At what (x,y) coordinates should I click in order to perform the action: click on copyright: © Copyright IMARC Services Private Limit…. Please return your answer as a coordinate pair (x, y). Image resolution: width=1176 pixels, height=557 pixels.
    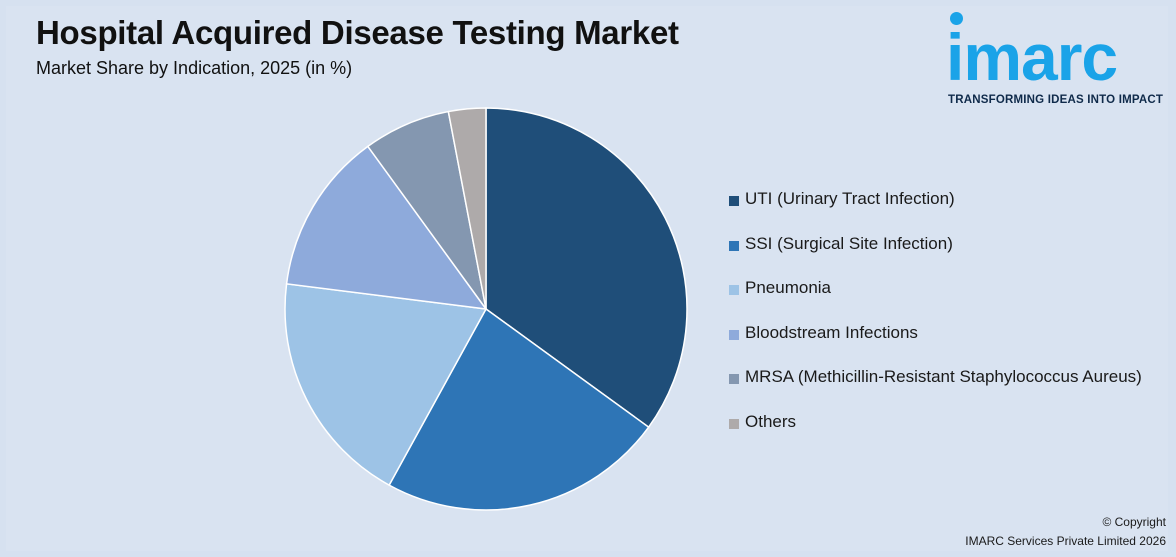
    Looking at the image, I should click on (1065, 532).